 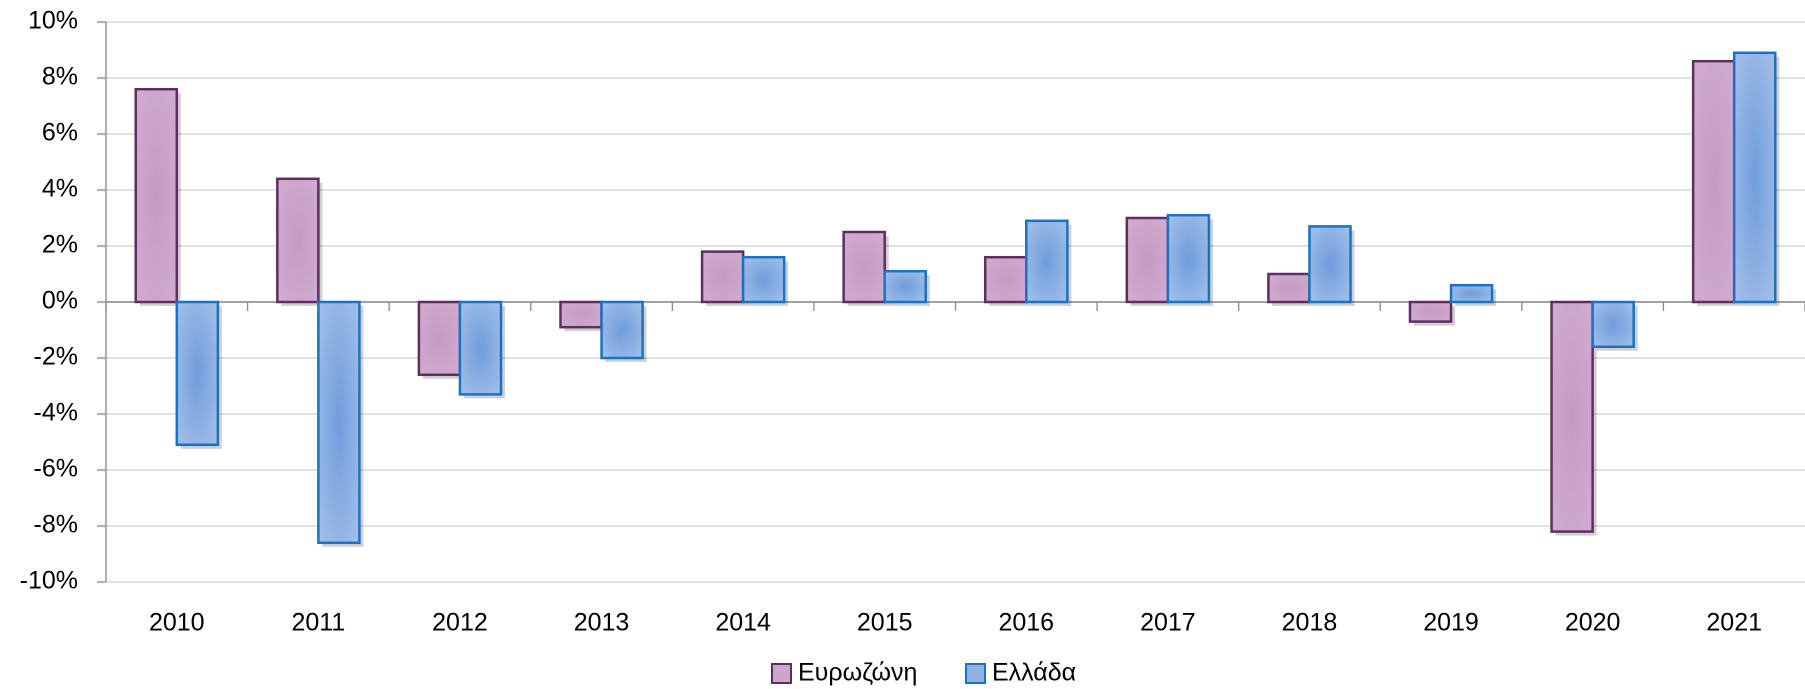 What do you see at coordinates (53, 21) in the screenshot?
I see `y-tick-label: 10%` at bounding box center [53, 21].